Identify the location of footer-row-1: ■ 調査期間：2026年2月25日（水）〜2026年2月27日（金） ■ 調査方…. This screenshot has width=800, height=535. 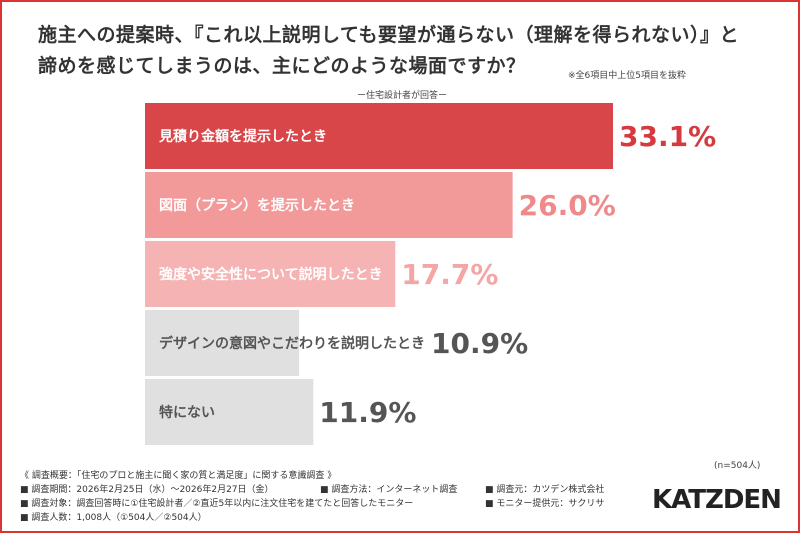
(312, 490).